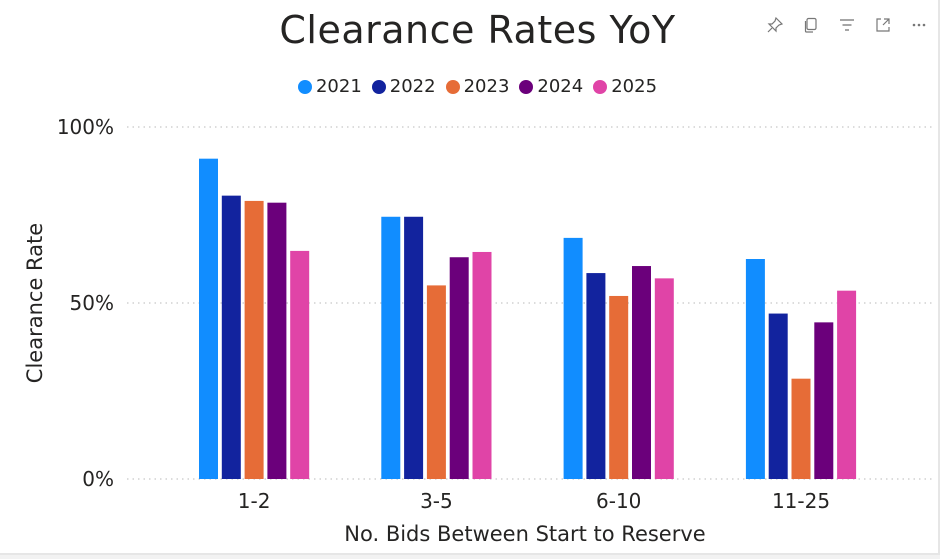 This screenshot has width=940, height=559. What do you see at coordinates (452, 86) in the screenshot?
I see `legend-marker-2023` at bounding box center [452, 86].